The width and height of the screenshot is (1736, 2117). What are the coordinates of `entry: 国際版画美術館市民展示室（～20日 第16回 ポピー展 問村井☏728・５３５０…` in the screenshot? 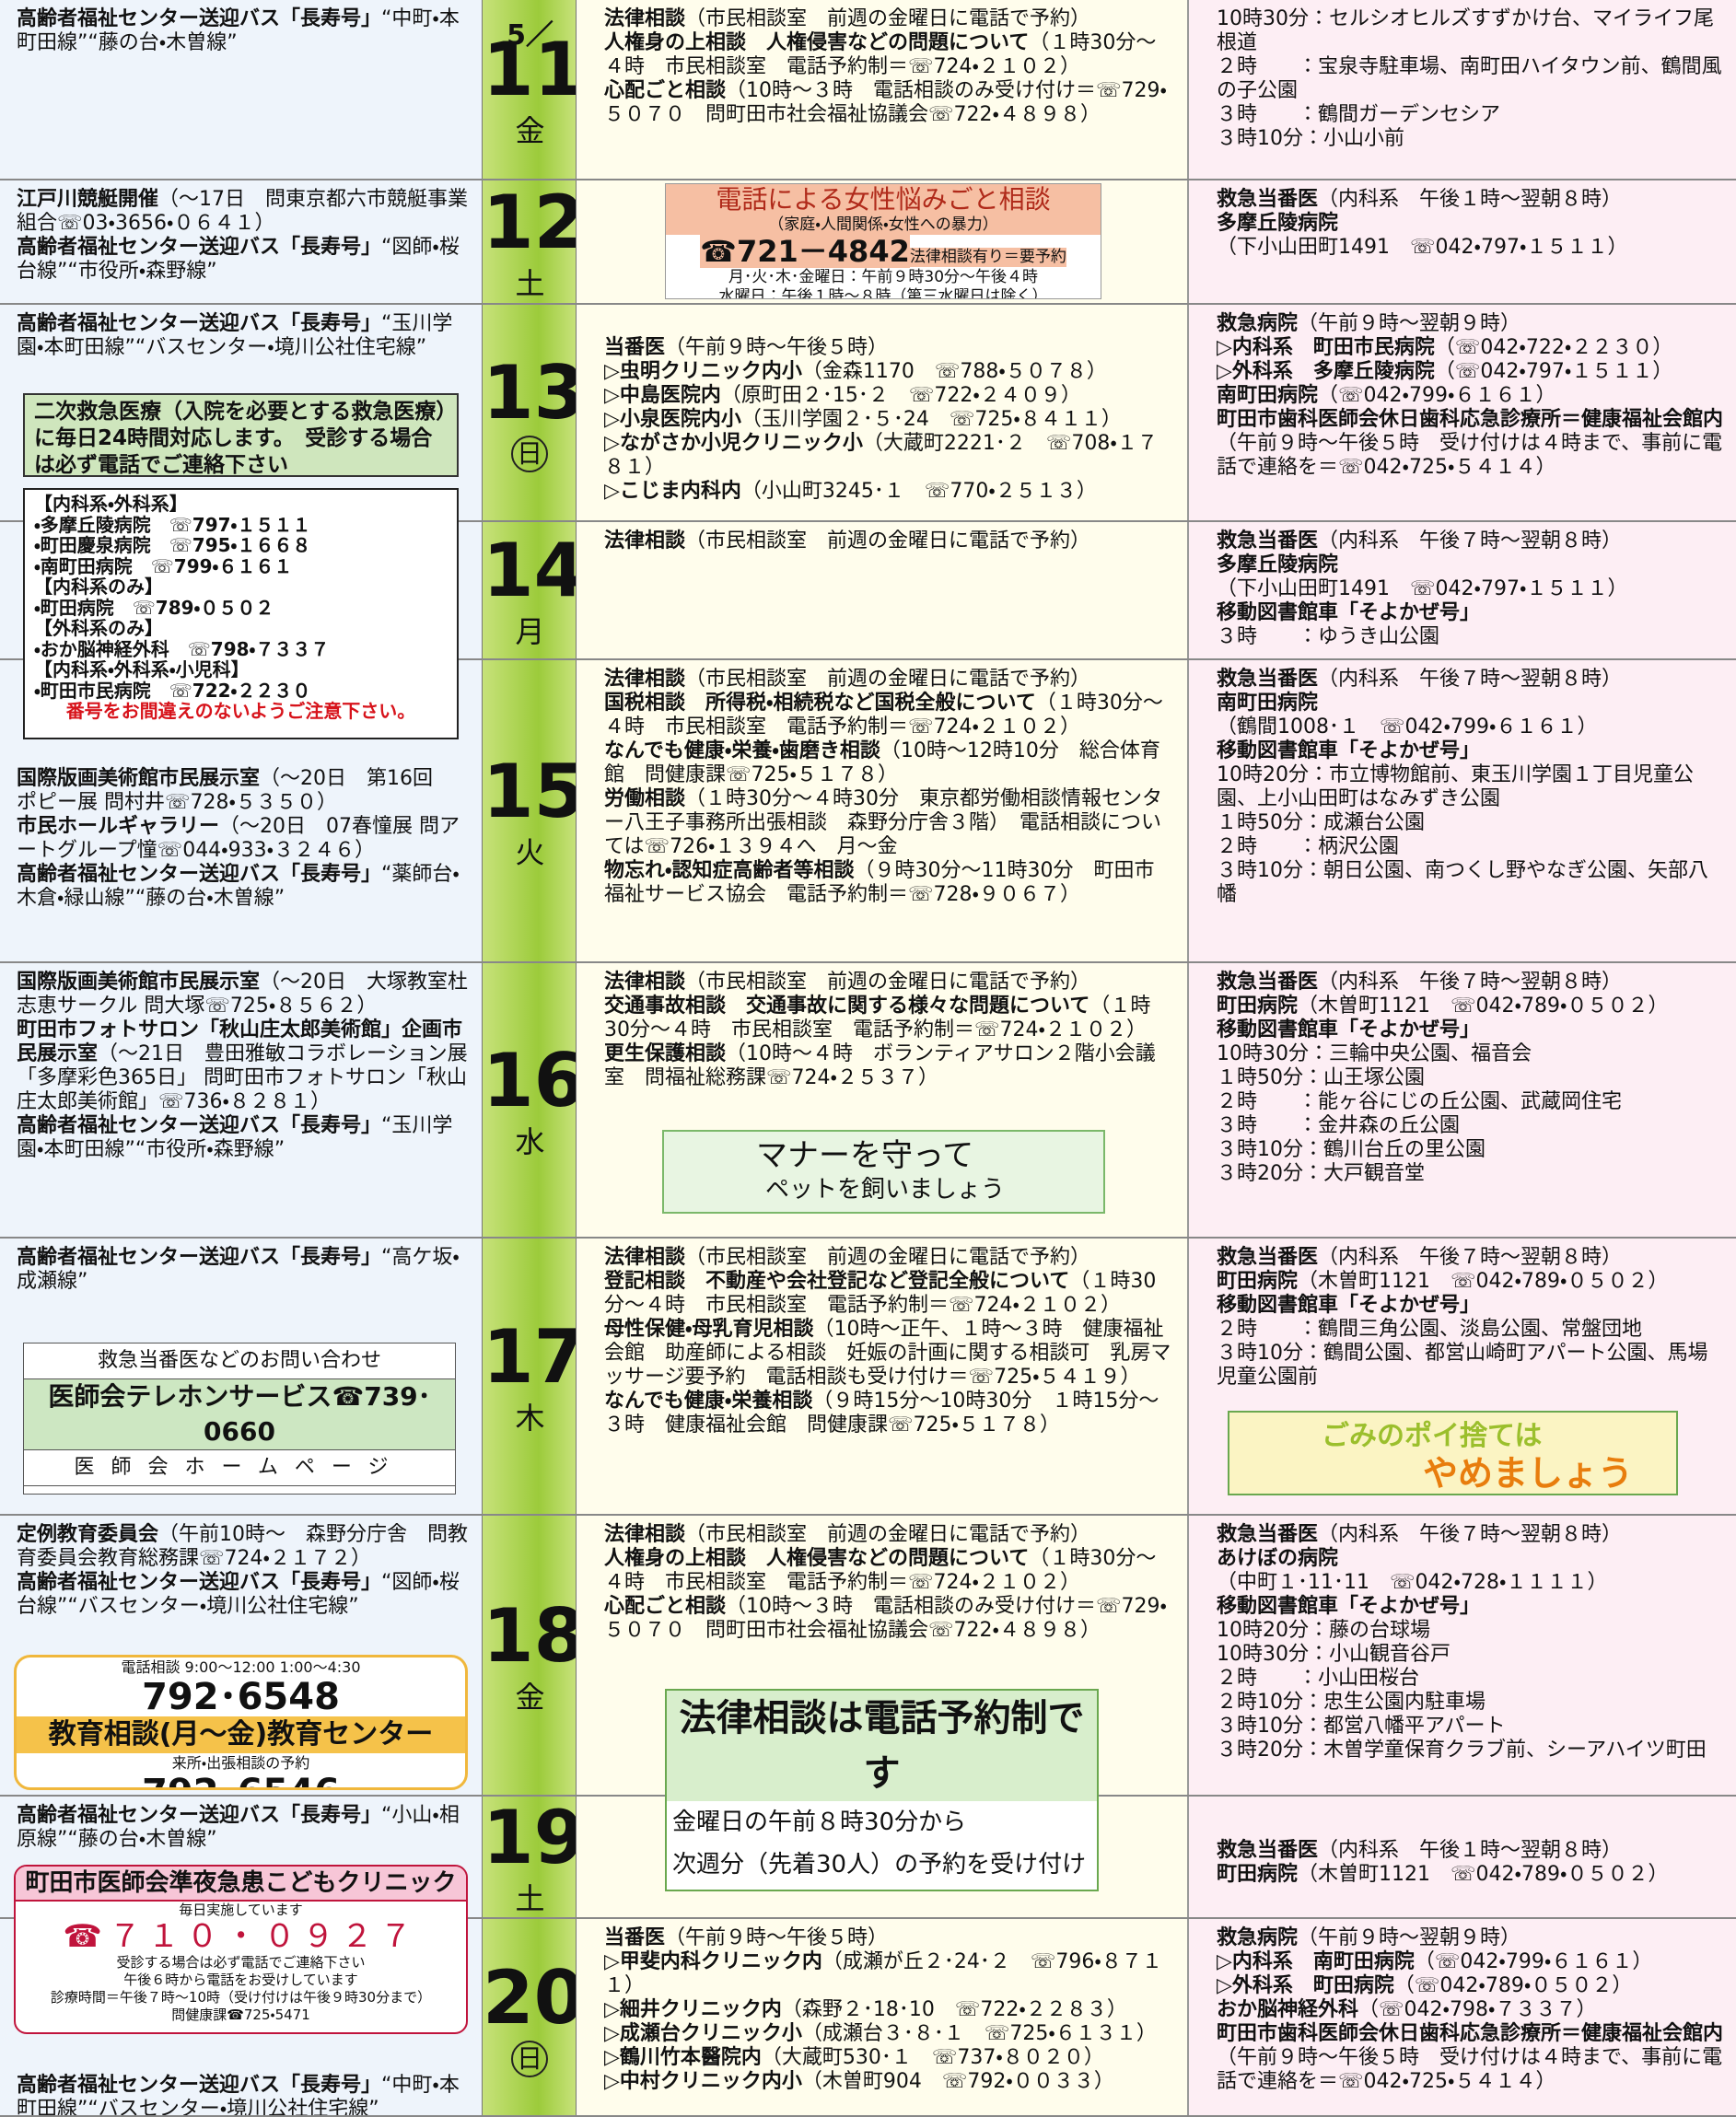 It's located at (244, 791).